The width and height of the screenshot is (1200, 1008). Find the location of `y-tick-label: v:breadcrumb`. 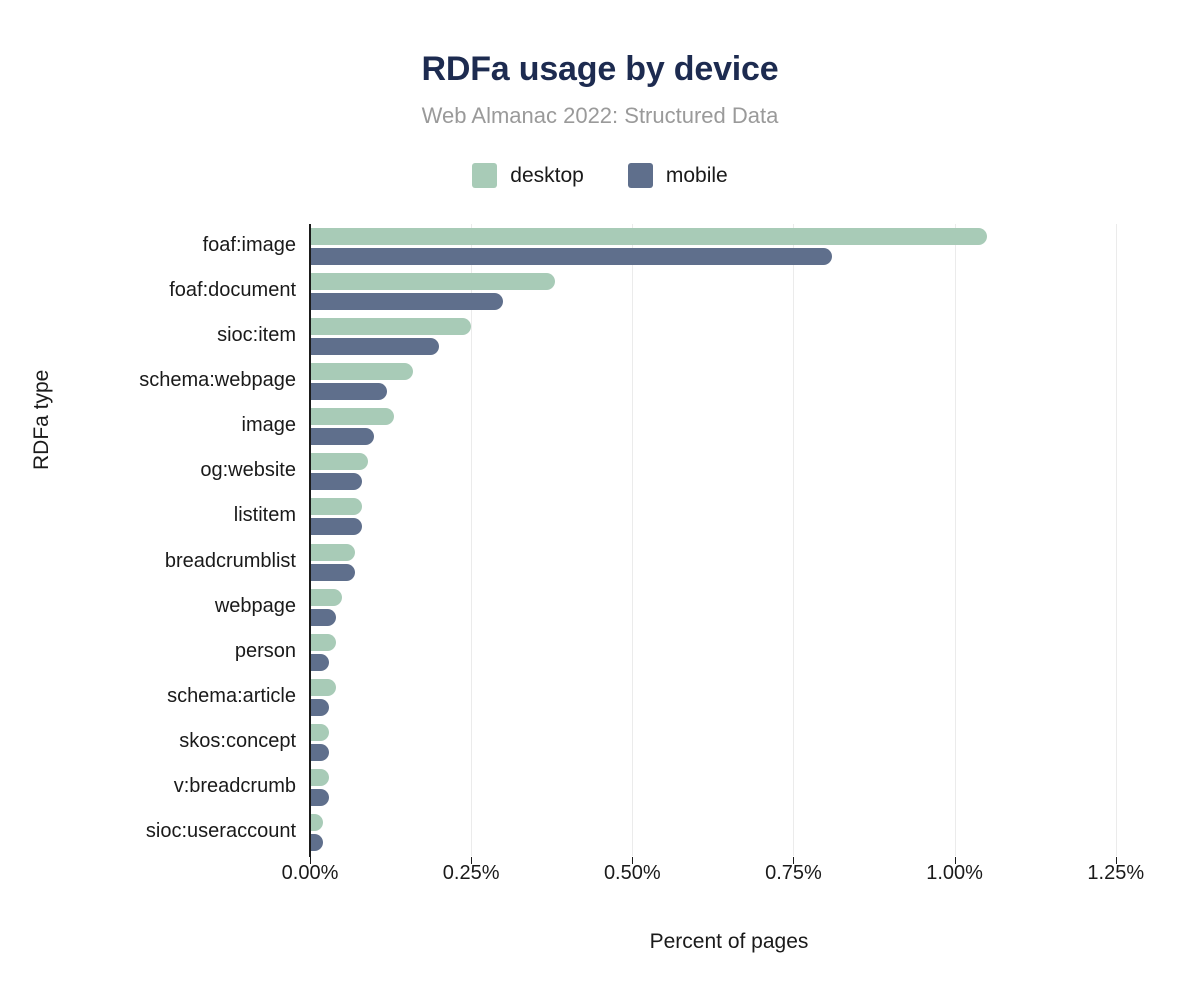

y-tick-label: v:breadcrumb is located at coordinates (234, 786).